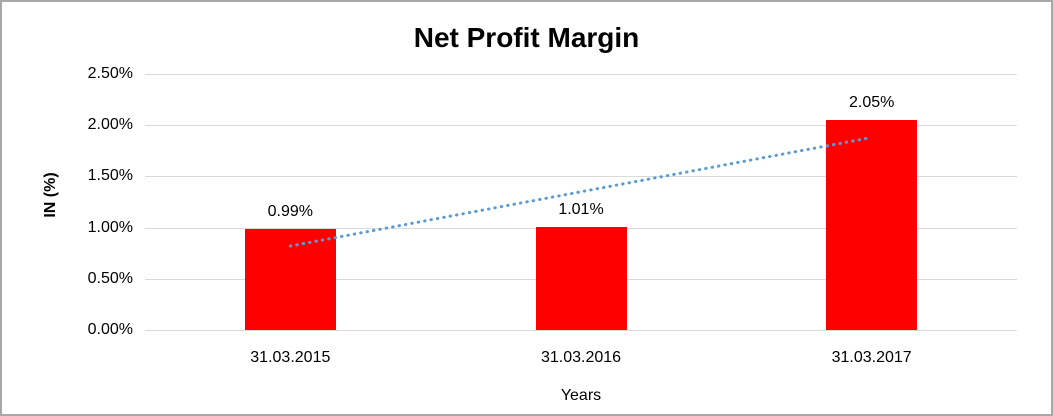  I want to click on bar-31.03.2015, so click(290, 279).